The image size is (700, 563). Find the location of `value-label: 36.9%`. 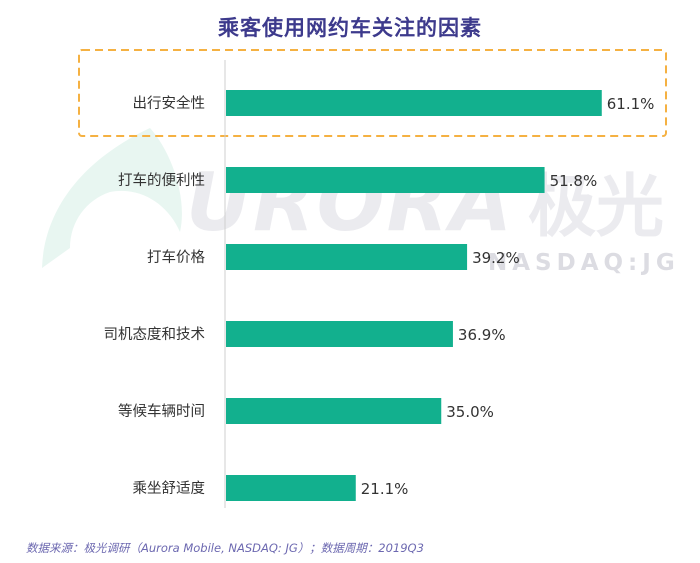

value-label: 36.9% is located at coordinates (482, 335).